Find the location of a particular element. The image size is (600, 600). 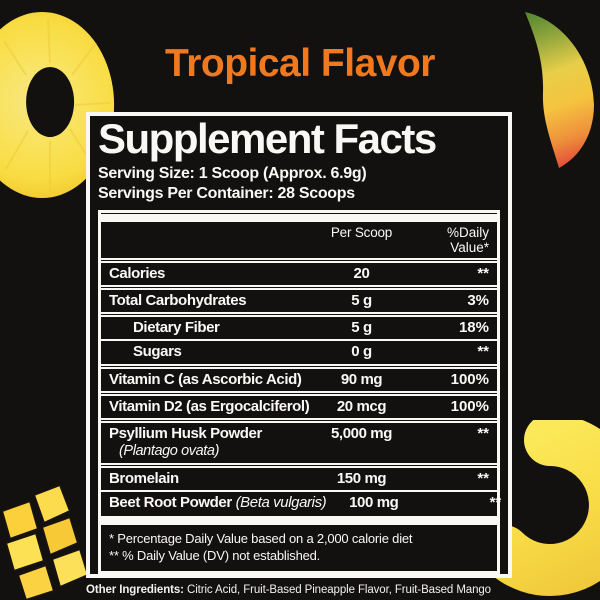

table-row-dietary-fiber: Dietary Fiber 5 g 18% is located at coordinates (311, 328).